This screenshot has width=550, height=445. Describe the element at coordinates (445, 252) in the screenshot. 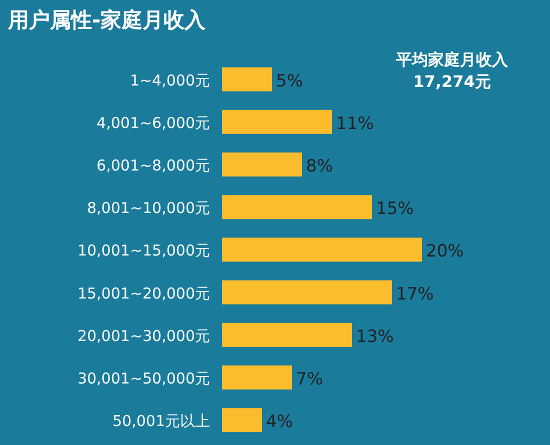

I see `data-label: 20%` at that location.